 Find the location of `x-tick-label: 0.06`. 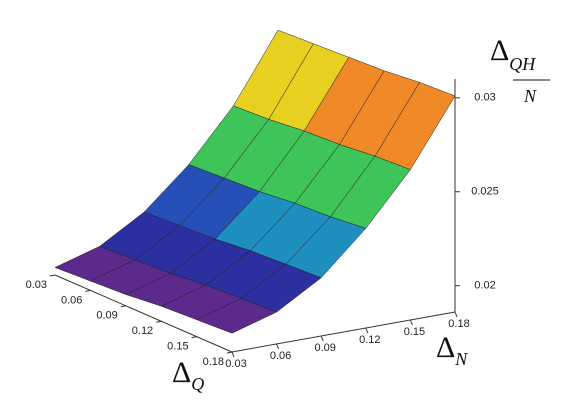

x-tick-label: 0.06 is located at coordinates (71, 300).